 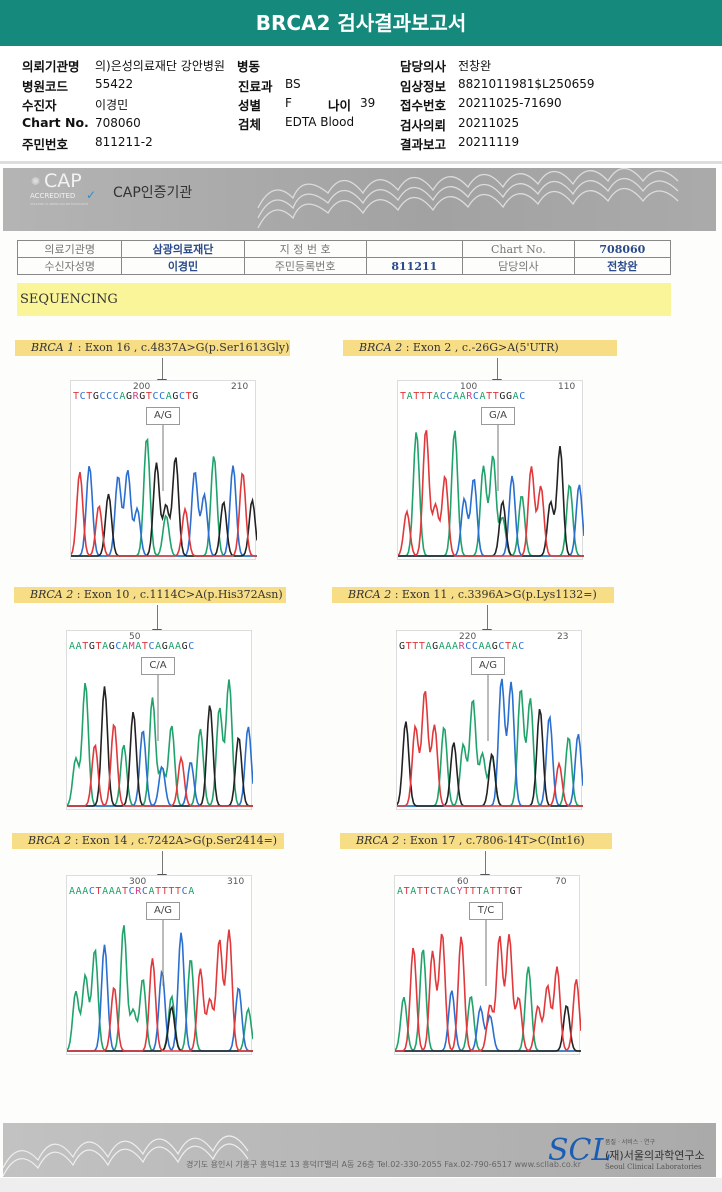 I want to click on cell: Chart No., so click(x=518, y=249).